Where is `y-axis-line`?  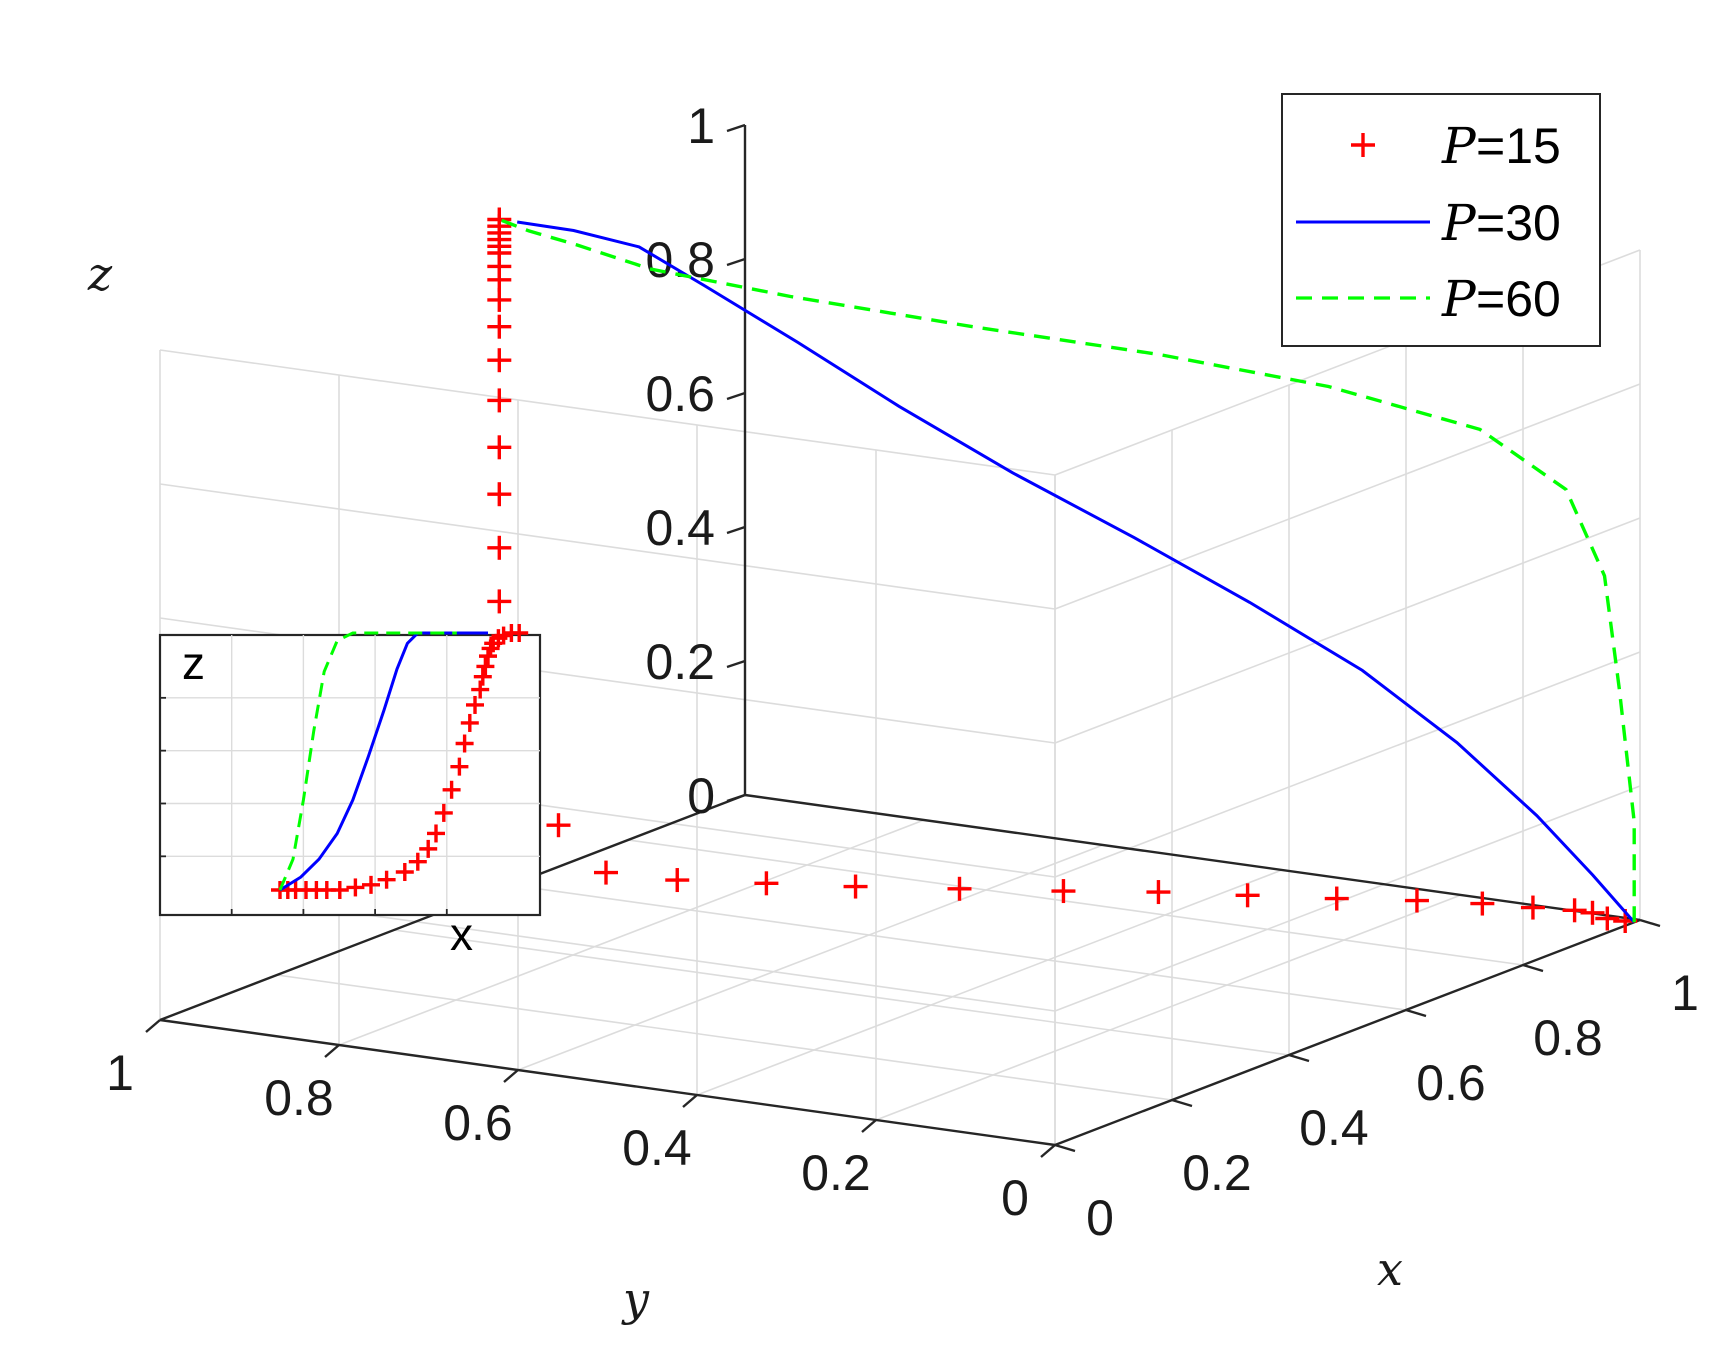 y-axis-line is located at coordinates (1192, 857).